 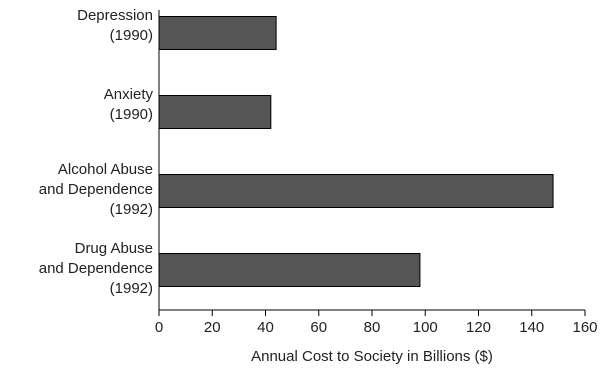 I want to click on x-tick-label: 100, so click(x=425, y=327).